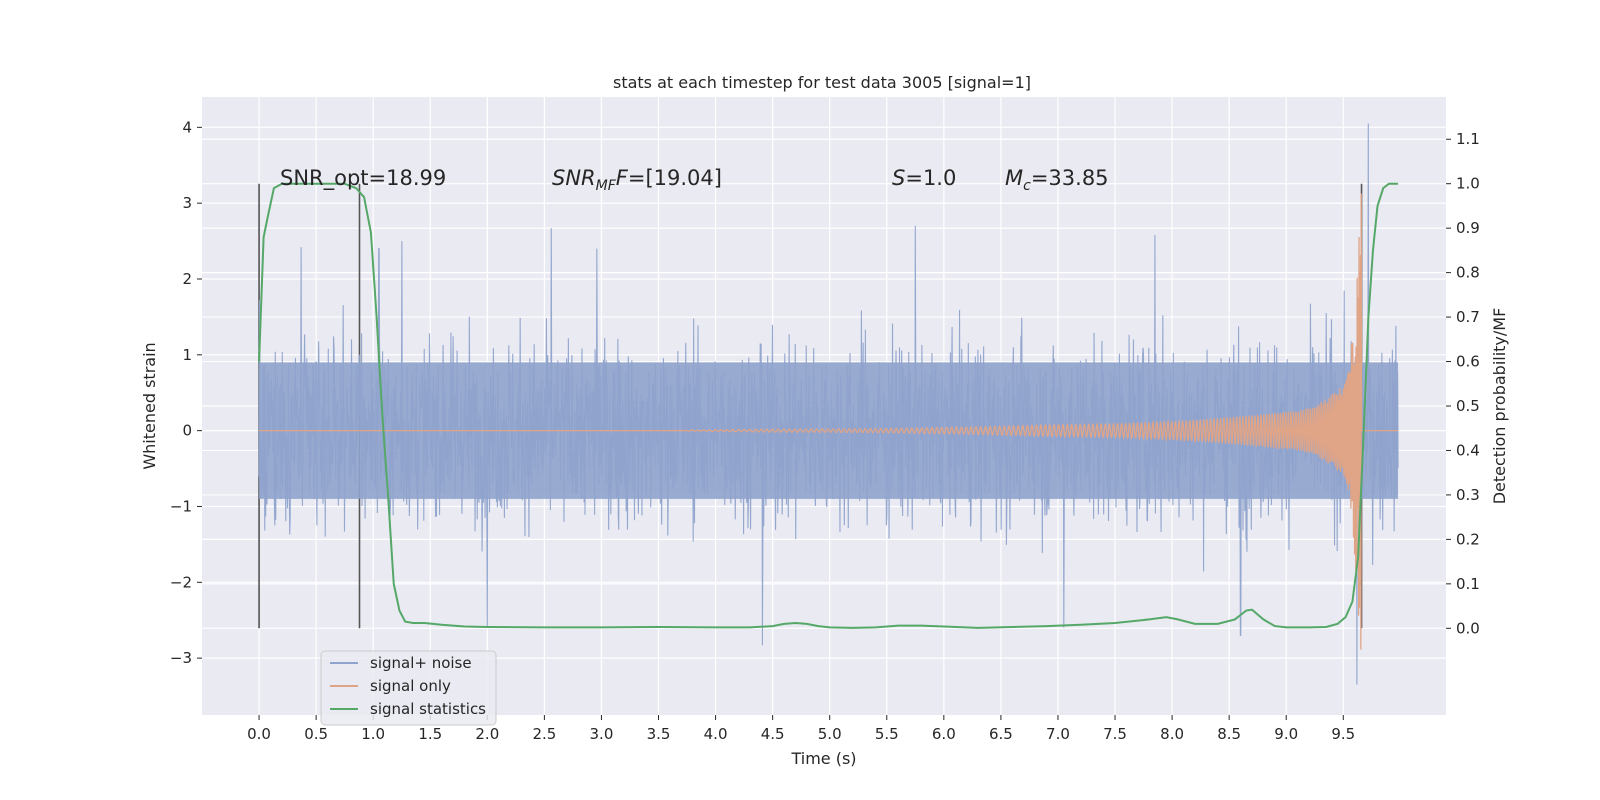 Image resolution: width=1600 pixels, height=800 pixels. I want to click on x-tick-label: 3.0, so click(602, 734).